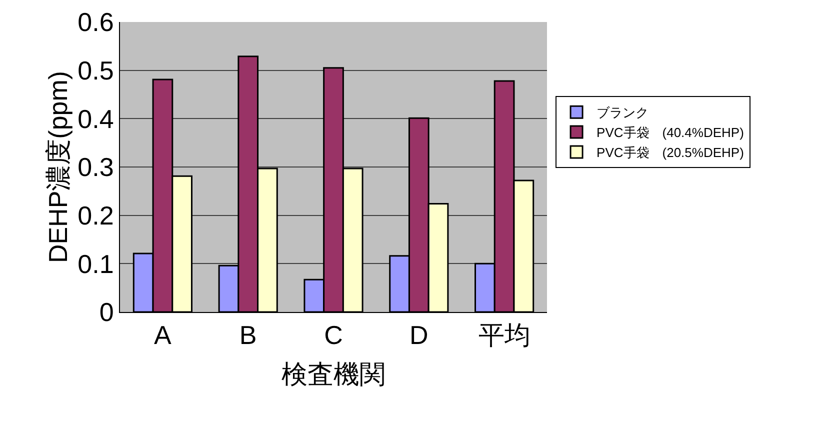  Describe the element at coordinates (333, 335) in the screenshot. I see `x-tick-label: C` at that location.